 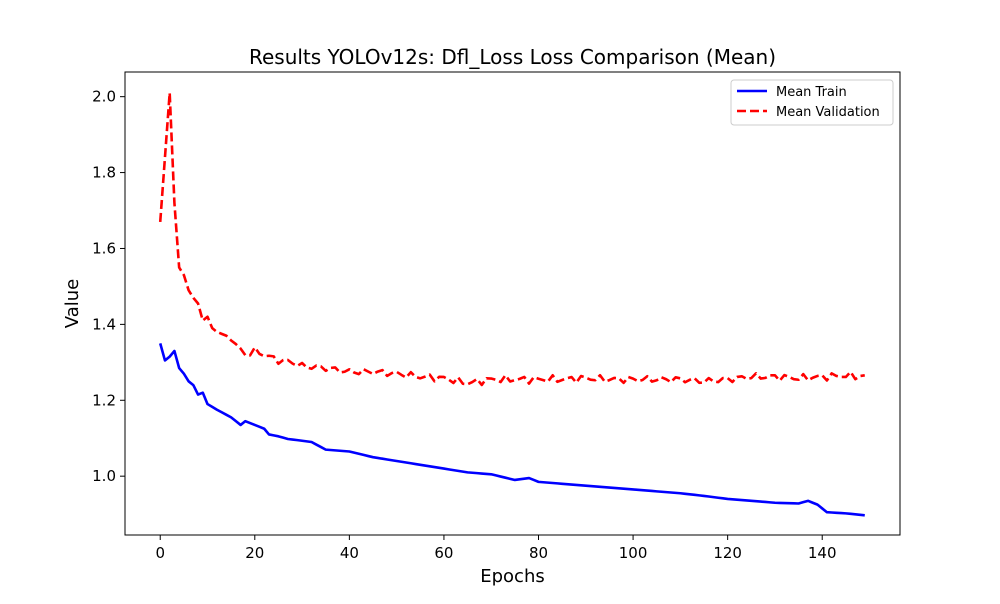 I want to click on x-tick-label: 20, so click(x=254, y=553).